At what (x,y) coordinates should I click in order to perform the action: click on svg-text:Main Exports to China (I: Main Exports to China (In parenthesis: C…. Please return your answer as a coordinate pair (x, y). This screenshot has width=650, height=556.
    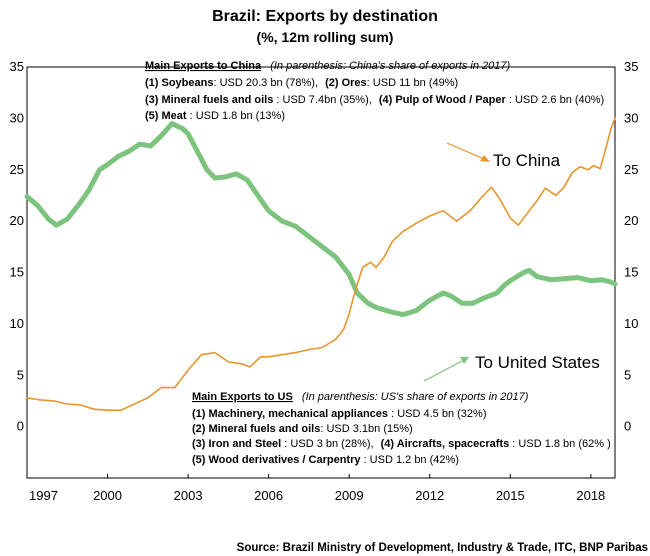
    Looking at the image, I should click on (327, 66).